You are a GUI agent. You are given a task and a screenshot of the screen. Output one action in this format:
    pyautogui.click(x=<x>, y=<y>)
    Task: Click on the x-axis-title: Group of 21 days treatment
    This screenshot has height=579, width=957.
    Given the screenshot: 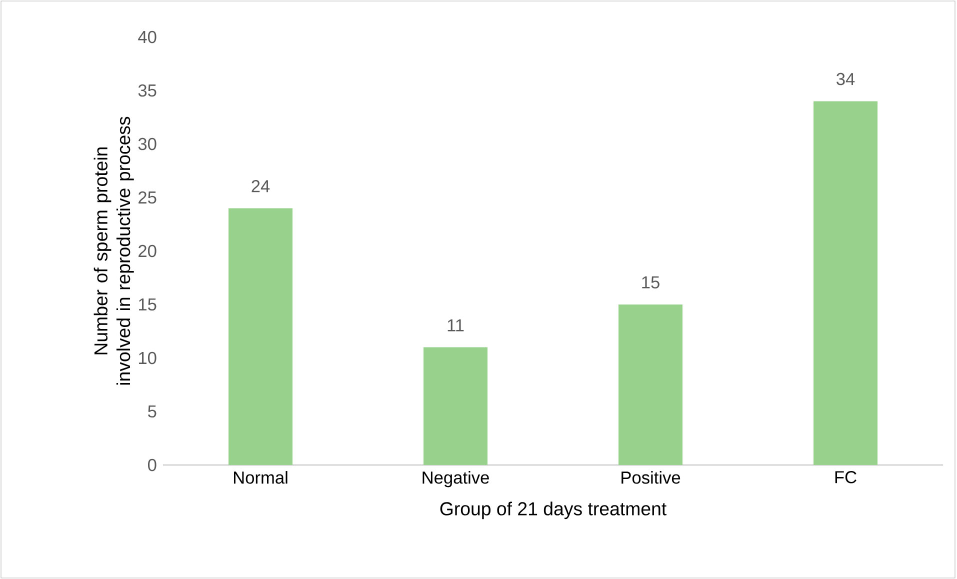 What is the action you would take?
    pyautogui.click(x=553, y=511)
    